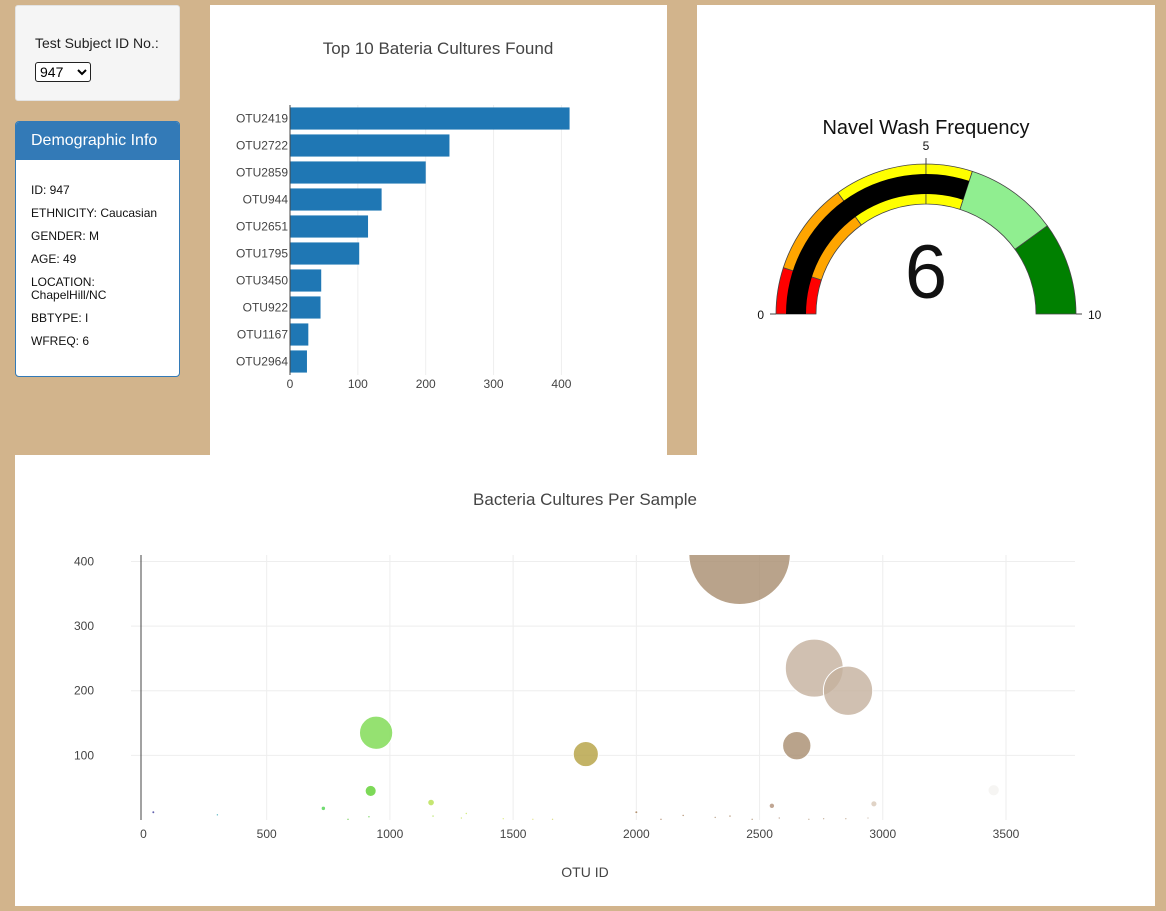  Describe the element at coordinates (759, 834) in the screenshot. I see `bubble-x-tick-label: 2500` at that location.